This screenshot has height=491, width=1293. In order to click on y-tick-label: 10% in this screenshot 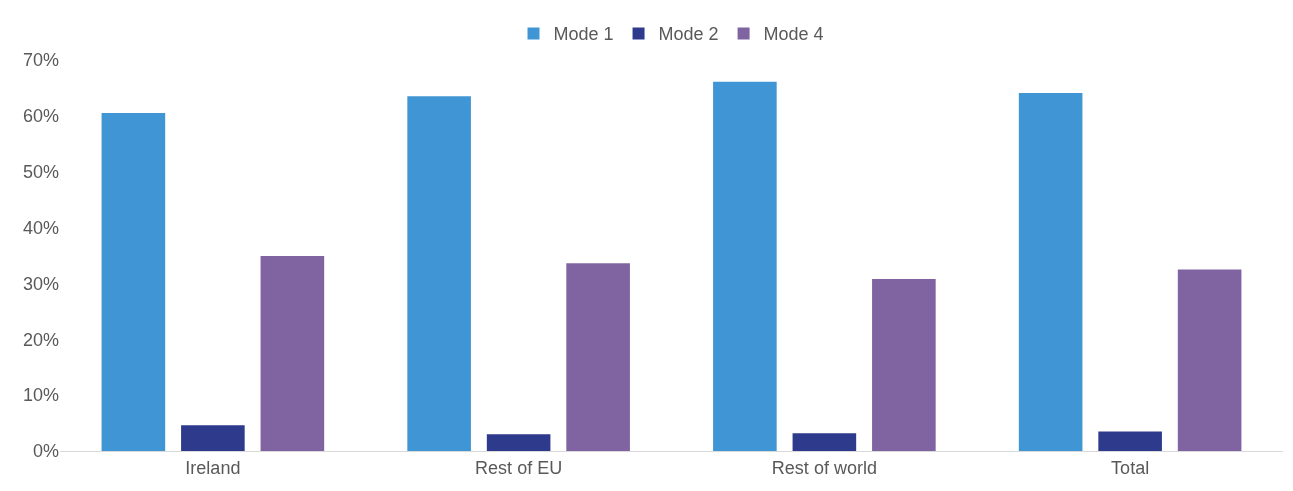, I will do `click(40, 395)`.